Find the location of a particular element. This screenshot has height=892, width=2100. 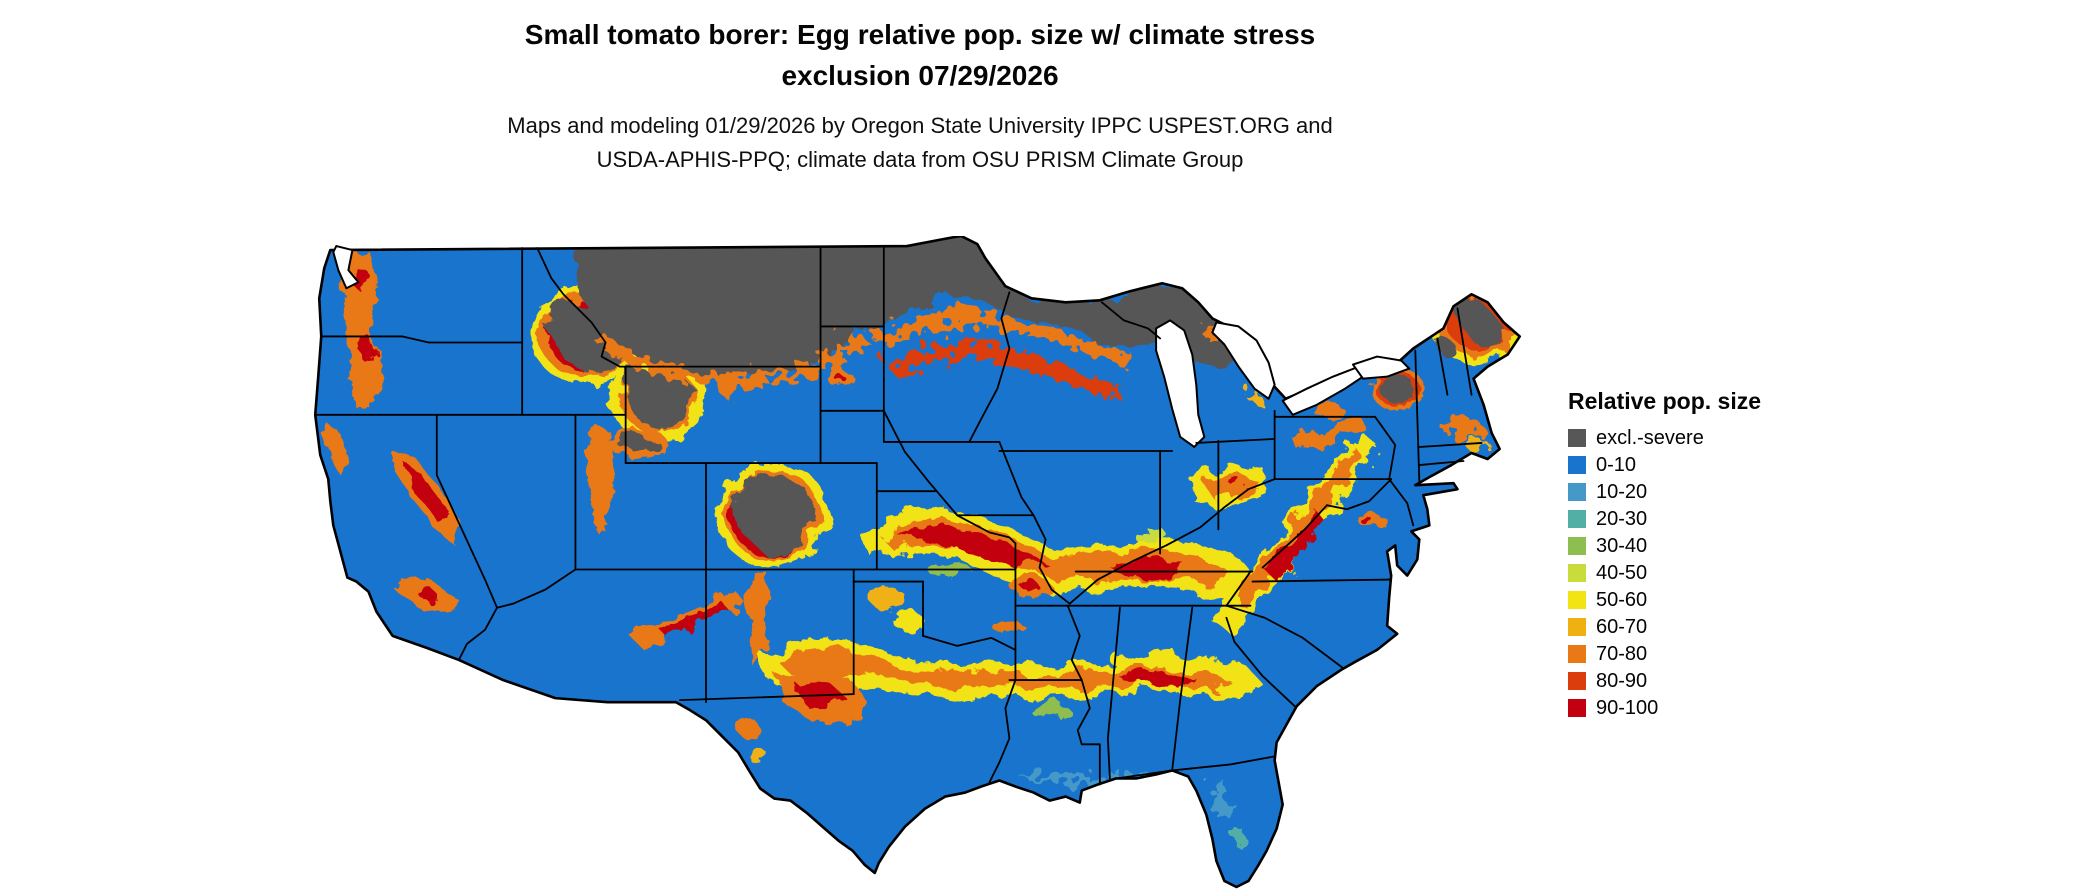

lake-ontario is located at coordinates (1381, 367).